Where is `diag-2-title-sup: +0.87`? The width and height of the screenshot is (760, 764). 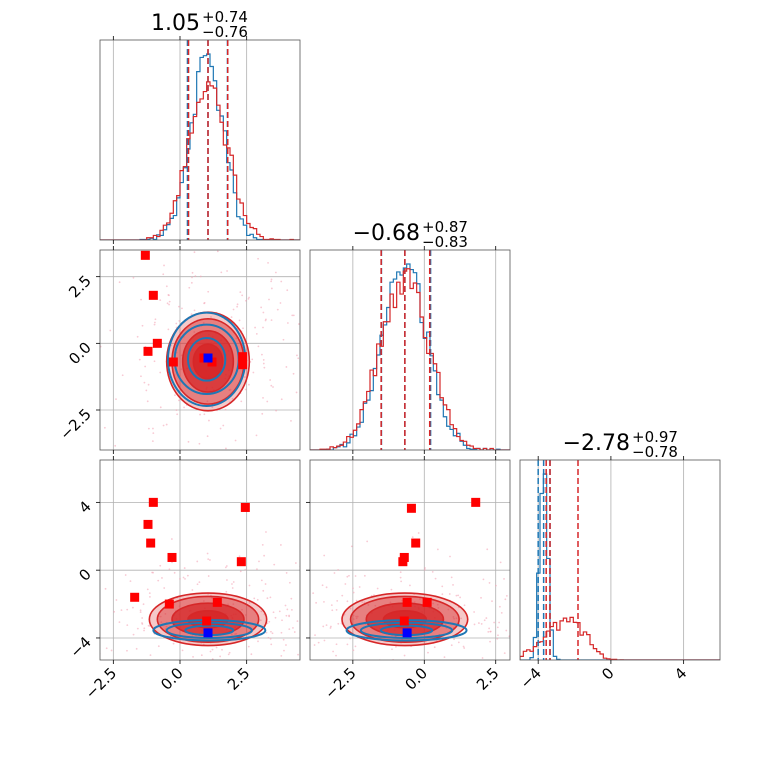 diag-2-title-sup: +0.87 is located at coordinates (445, 227).